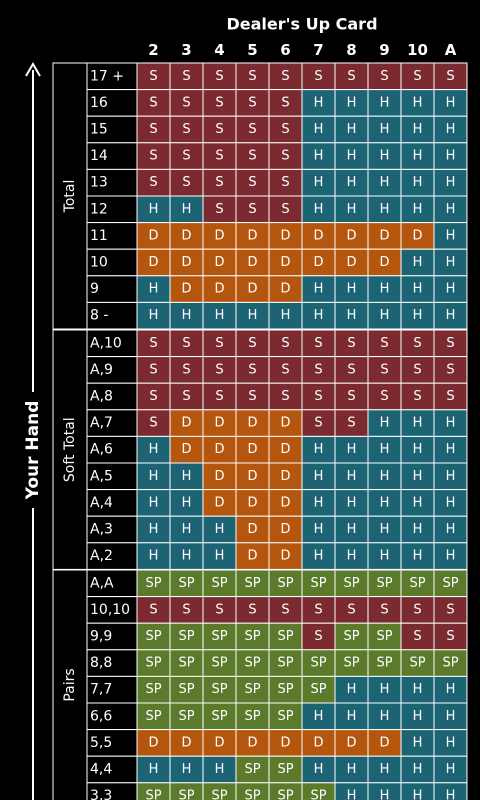  Describe the element at coordinates (101, 556) in the screenshot. I see `row-label: A,2` at that location.